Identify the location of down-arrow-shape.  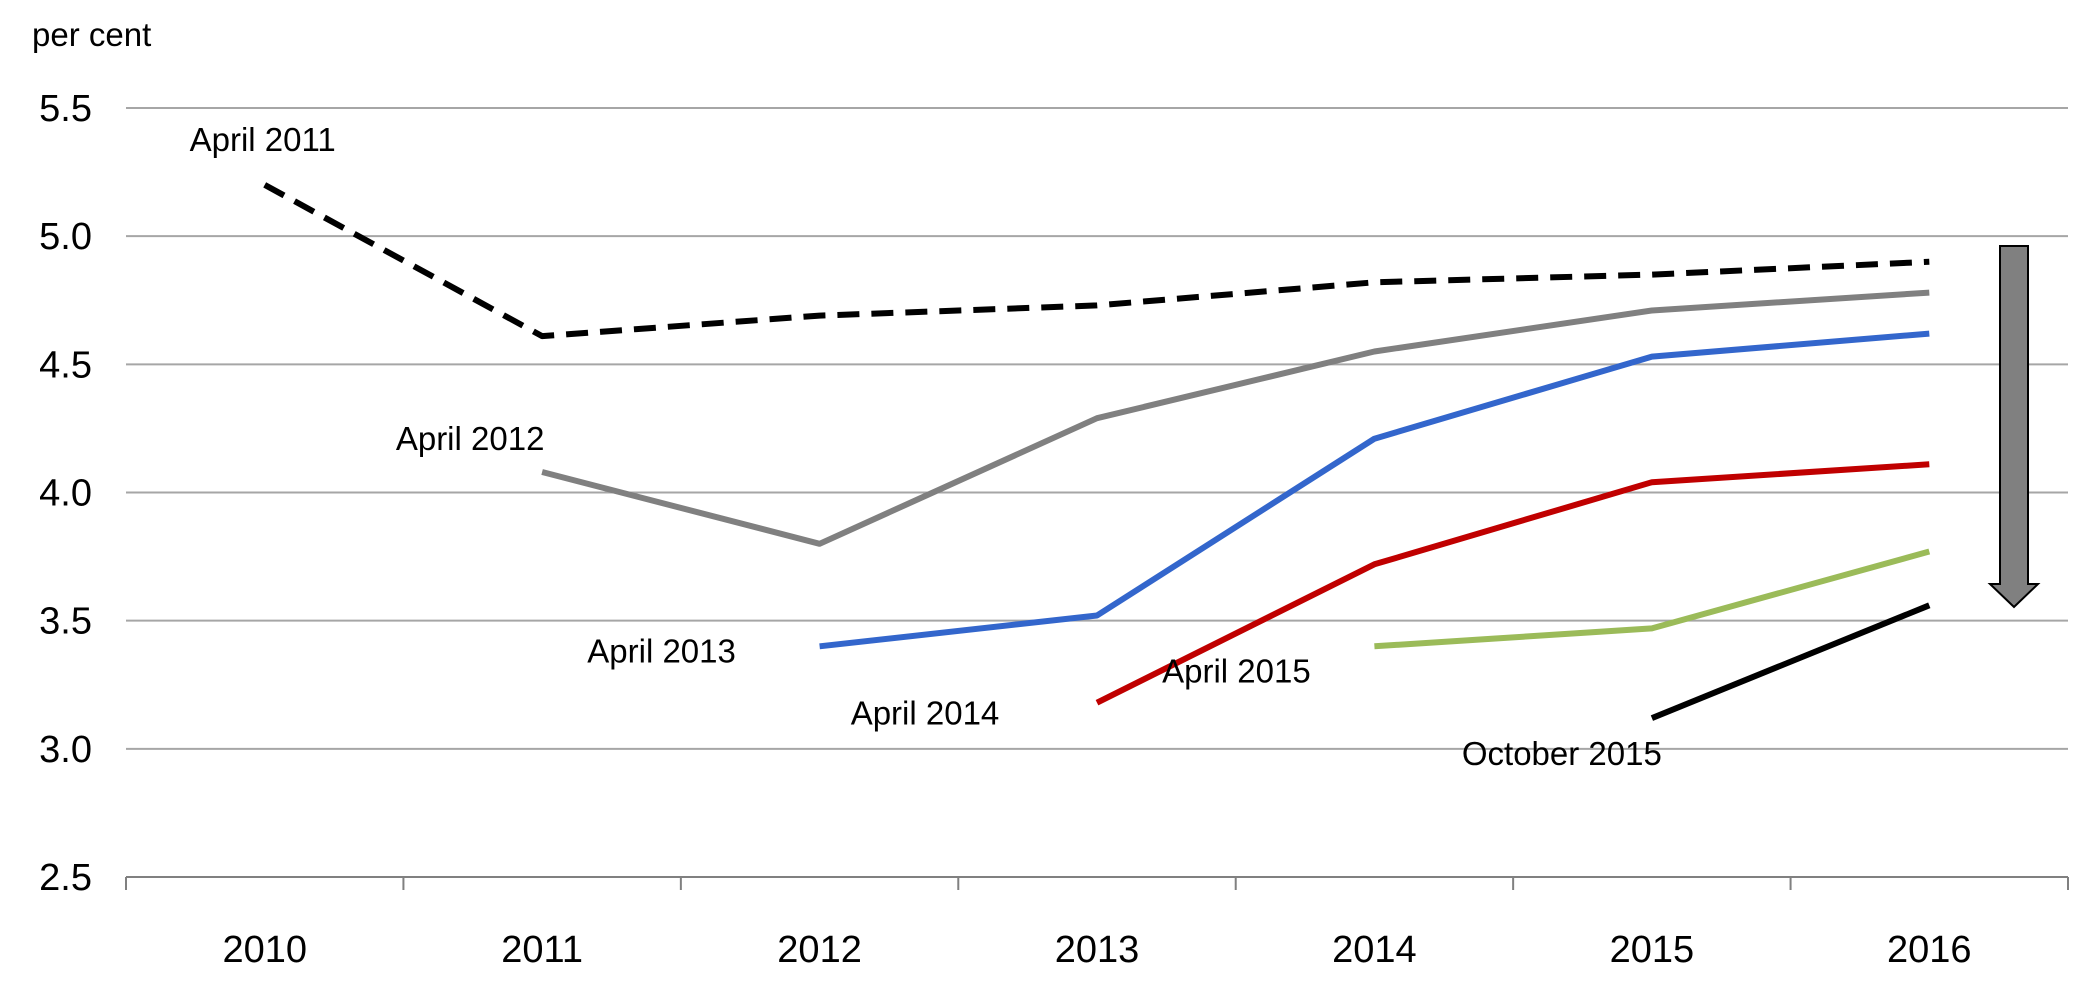
(2014, 427).